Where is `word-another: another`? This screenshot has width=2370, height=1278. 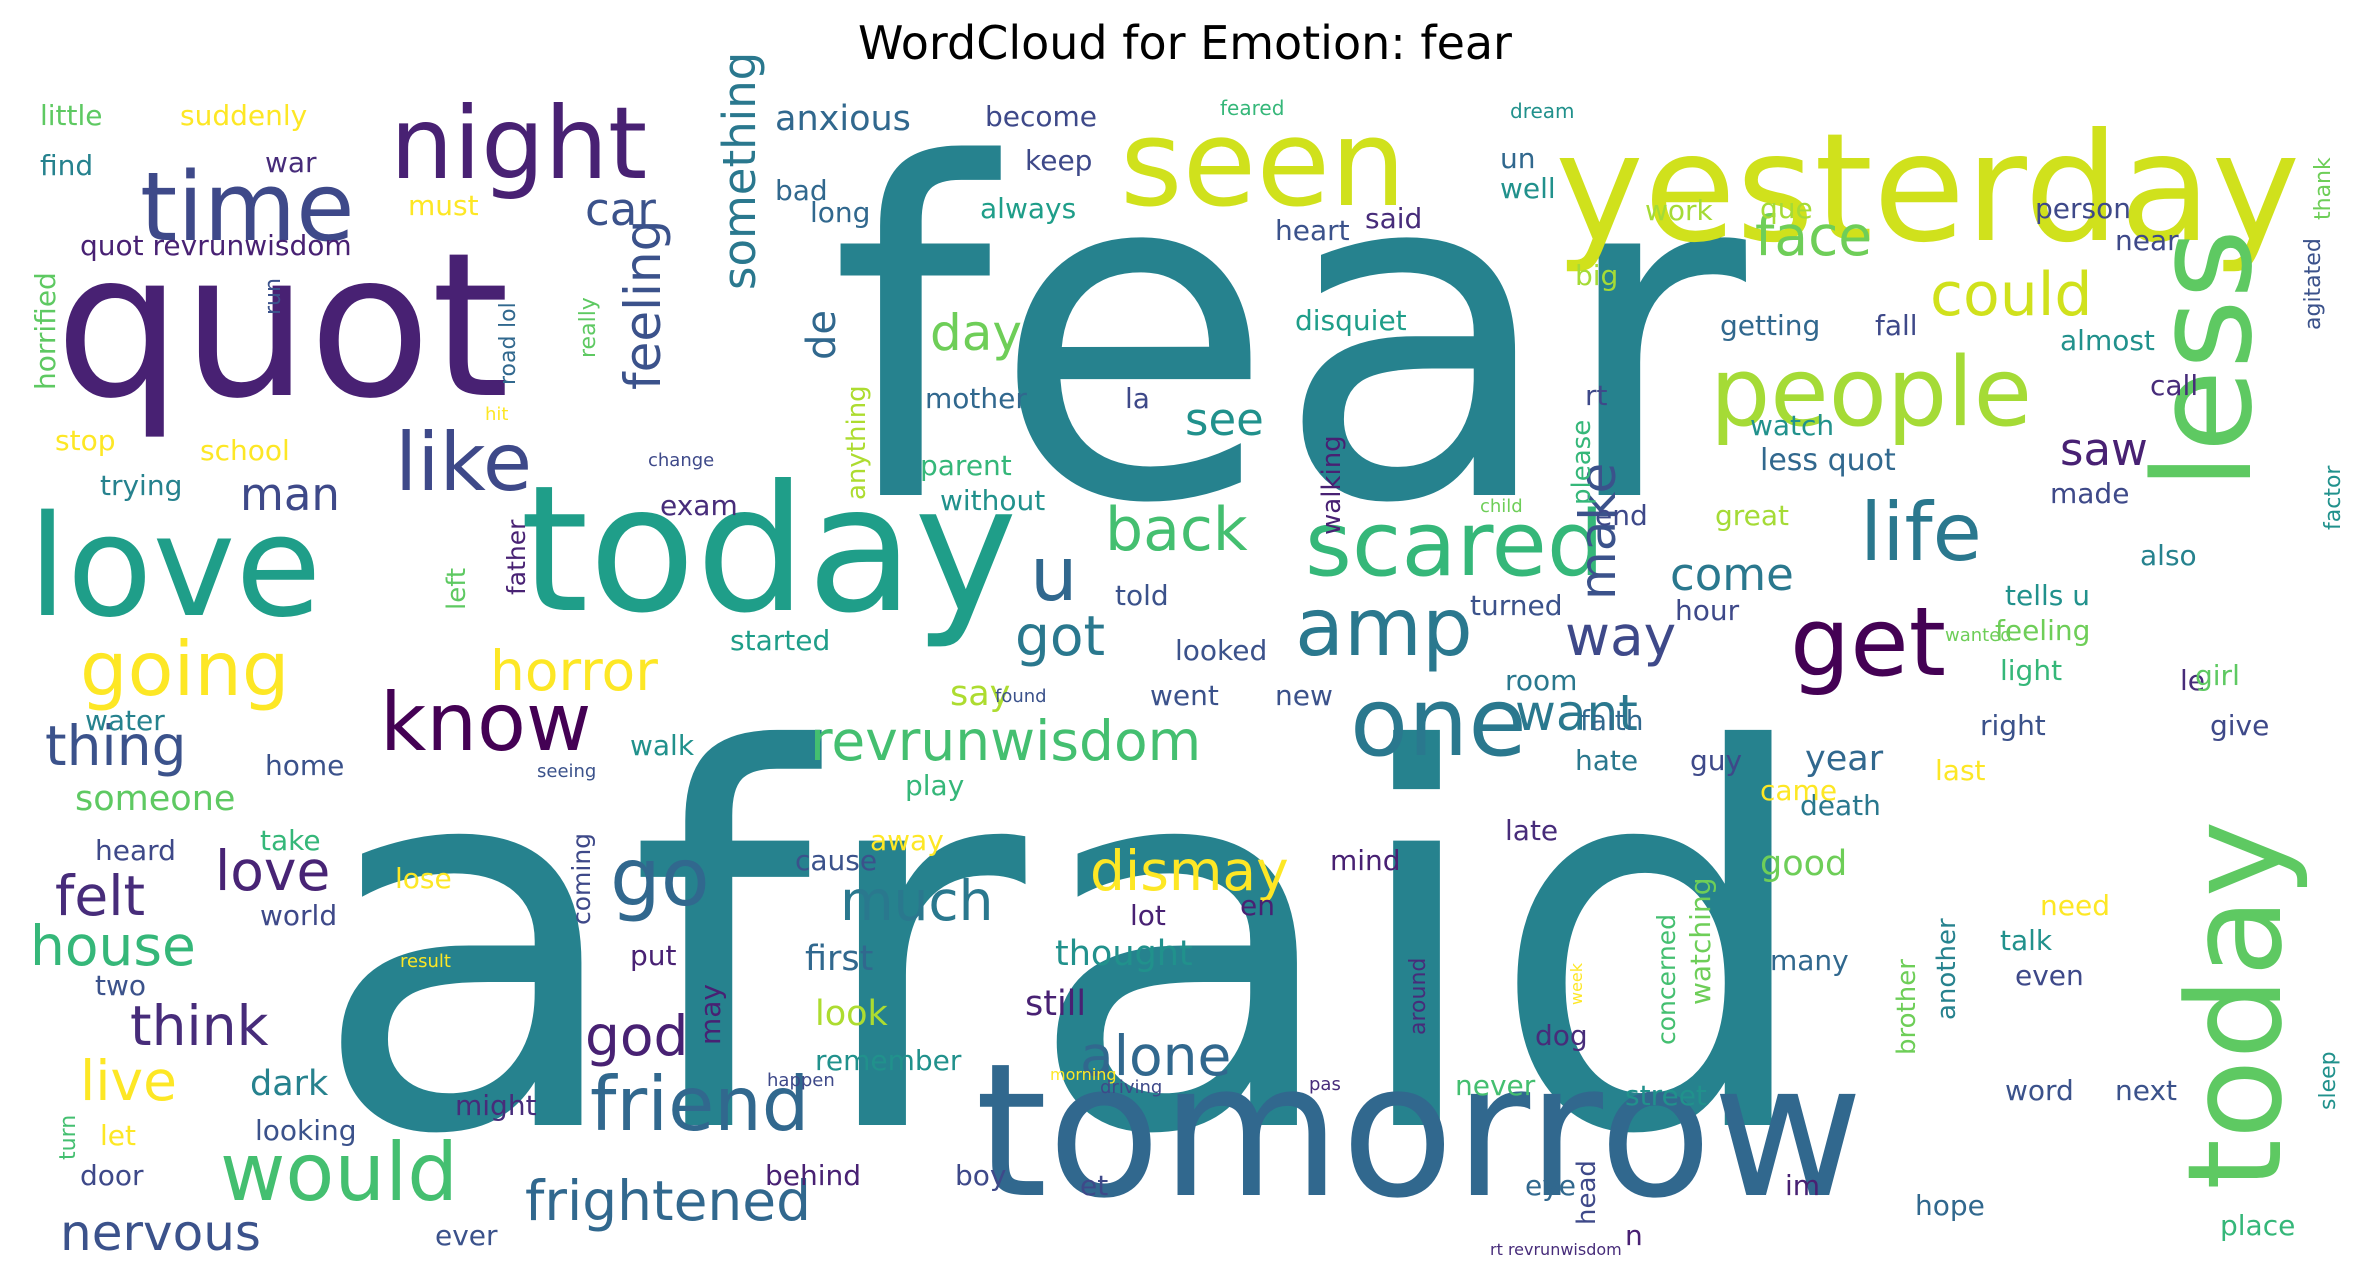
word-another: another is located at coordinates (1947, 969).